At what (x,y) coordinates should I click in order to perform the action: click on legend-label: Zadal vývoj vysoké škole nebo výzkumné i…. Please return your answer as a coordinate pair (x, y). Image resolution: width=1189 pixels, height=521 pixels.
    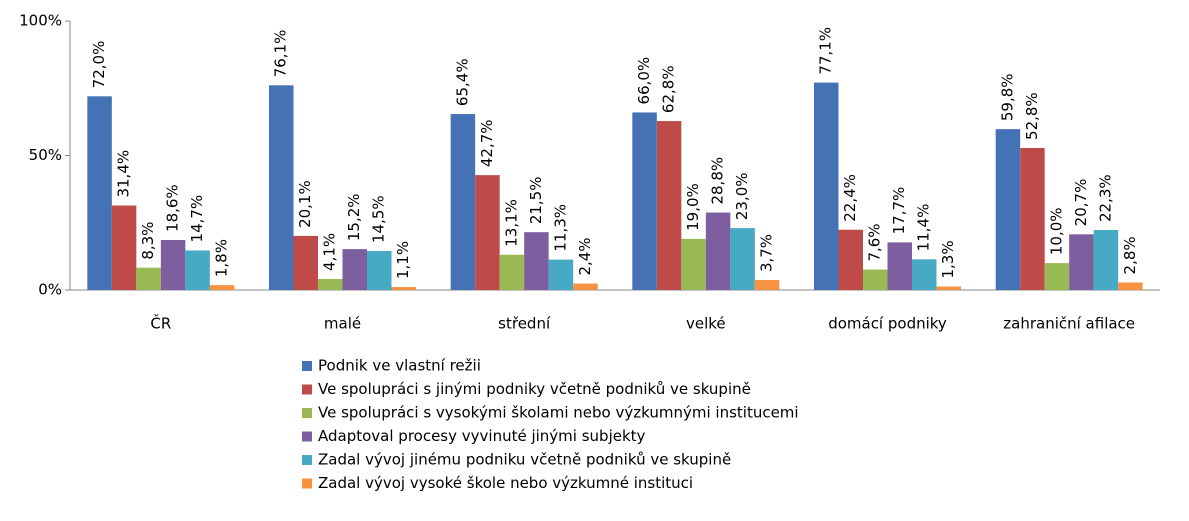
    Looking at the image, I should click on (505, 483).